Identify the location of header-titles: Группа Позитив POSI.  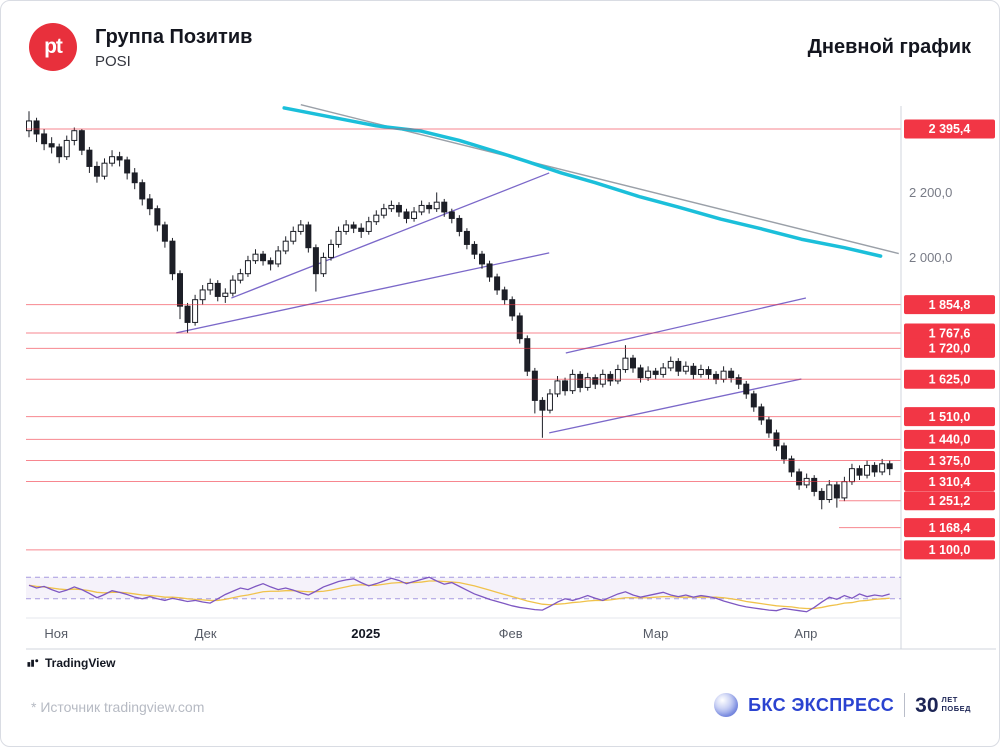
(451, 47).